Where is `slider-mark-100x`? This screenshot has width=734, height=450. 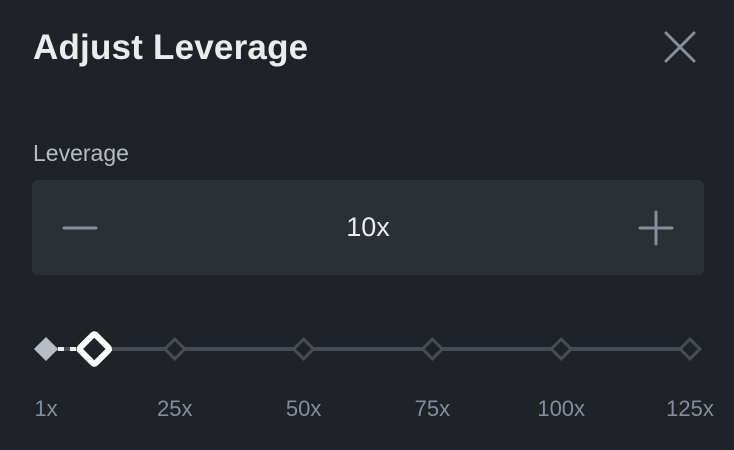 slider-mark-100x is located at coordinates (561, 349).